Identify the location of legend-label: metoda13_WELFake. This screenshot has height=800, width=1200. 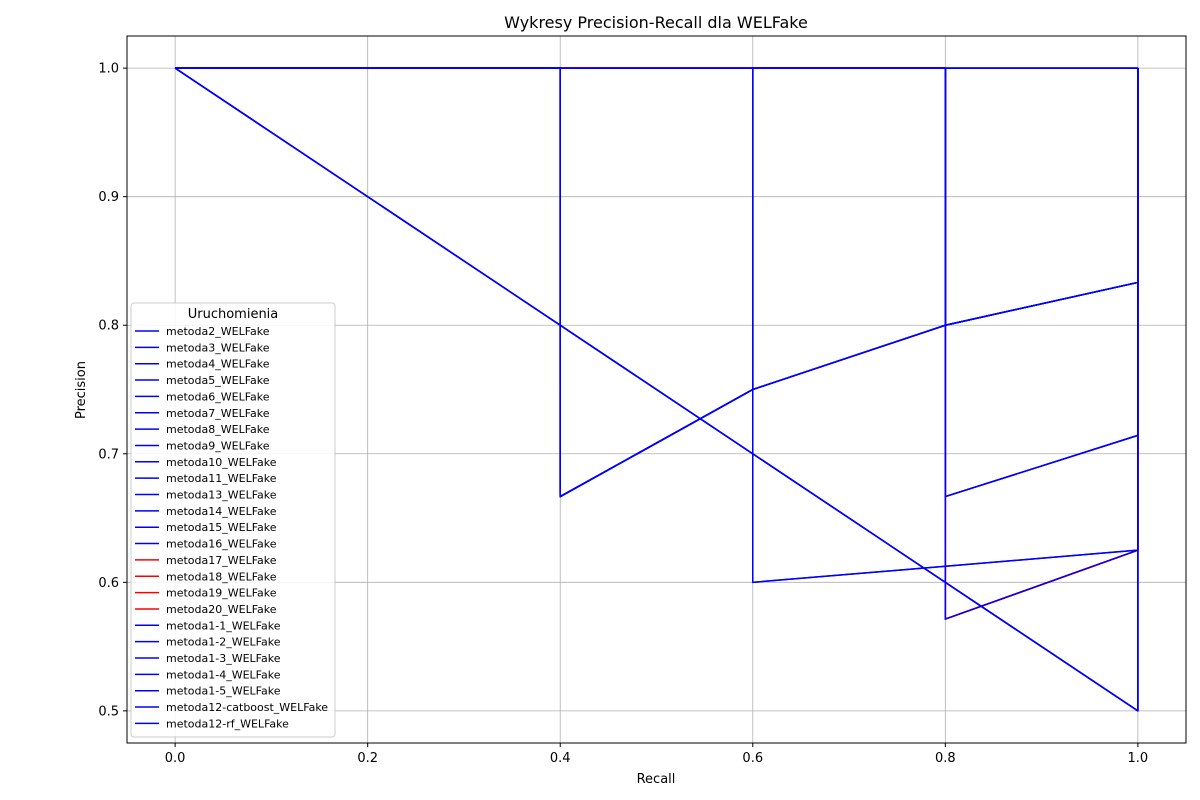
(221, 495).